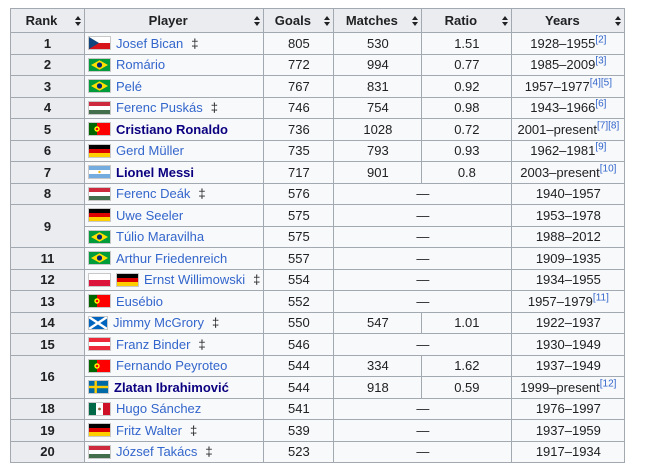 This screenshot has width=648, height=464. Describe the element at coordinates (467, 387) in the screenshot. I see `ratio-cell: 0.59` at that location.